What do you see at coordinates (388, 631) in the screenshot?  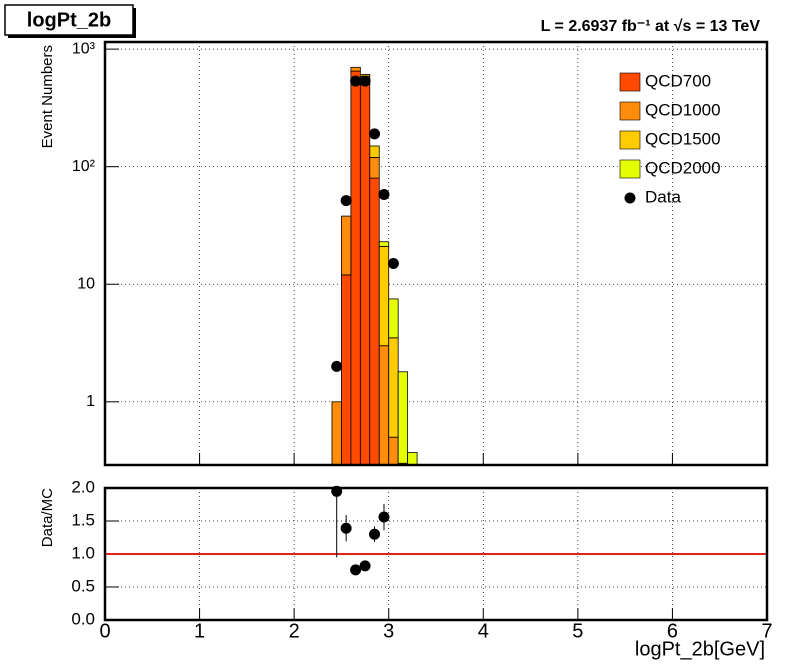 I see `x-tick-label: 3` at bounding box center [388, 631].